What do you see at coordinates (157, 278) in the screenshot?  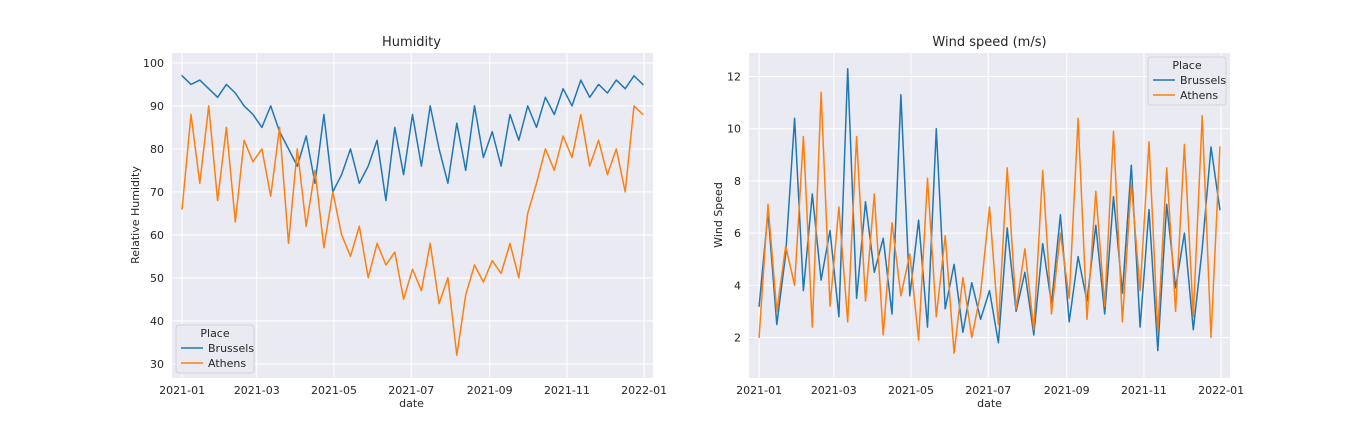 I see `humidity-y-tick-label: 50` at bounding box center [157, 278].